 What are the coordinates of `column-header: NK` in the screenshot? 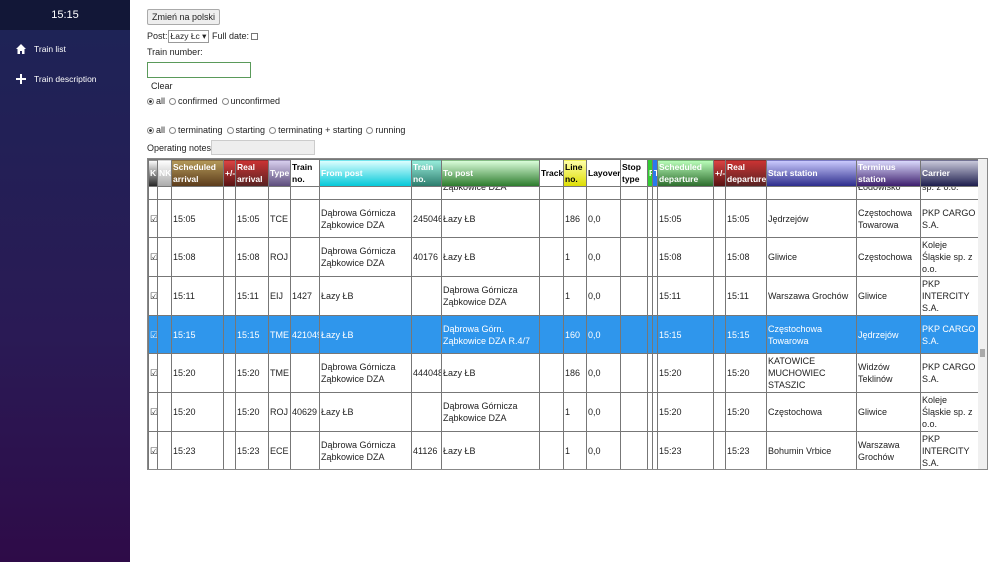 It's located at (164, 173).